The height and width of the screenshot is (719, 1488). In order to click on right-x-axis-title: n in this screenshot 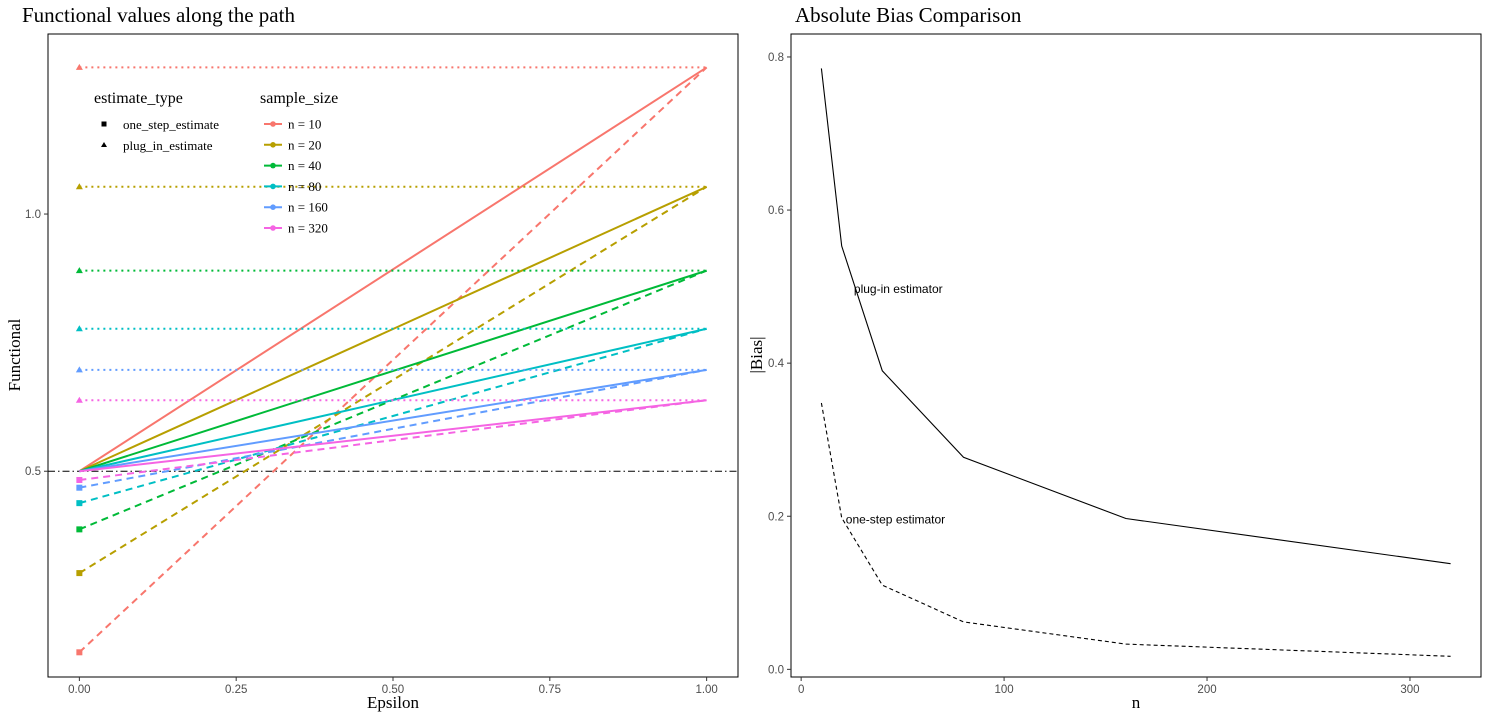, I will do `click(1136, 702)`.